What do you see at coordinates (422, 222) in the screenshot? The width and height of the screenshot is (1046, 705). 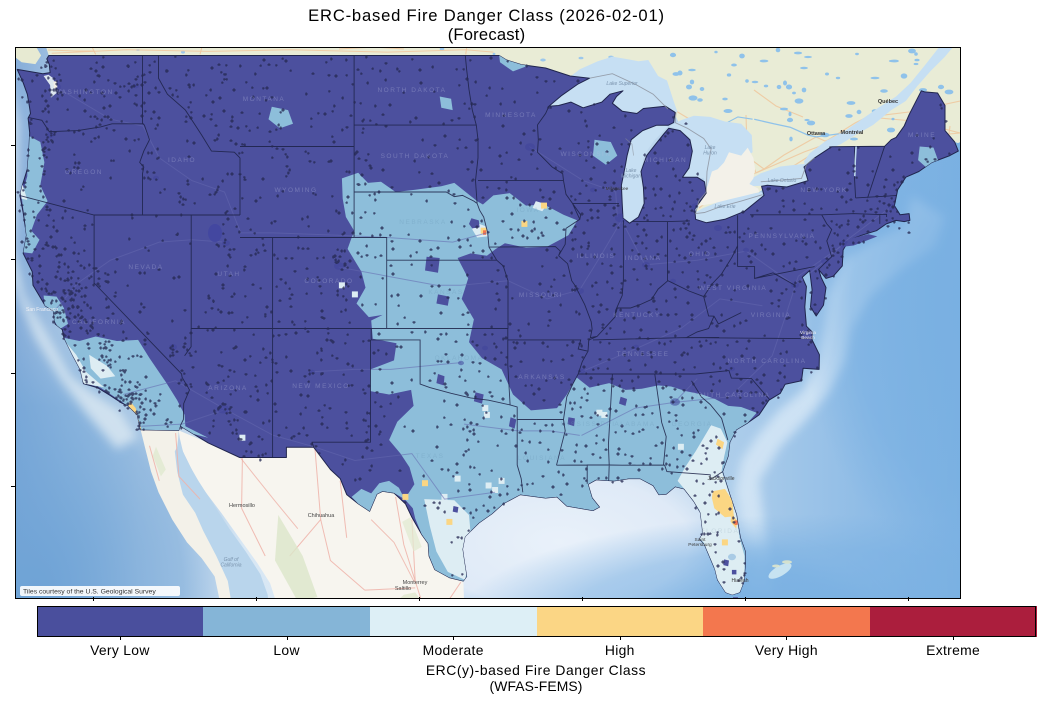 I see `svg-text: NEBRASKA` at bounding box center [422, 222].